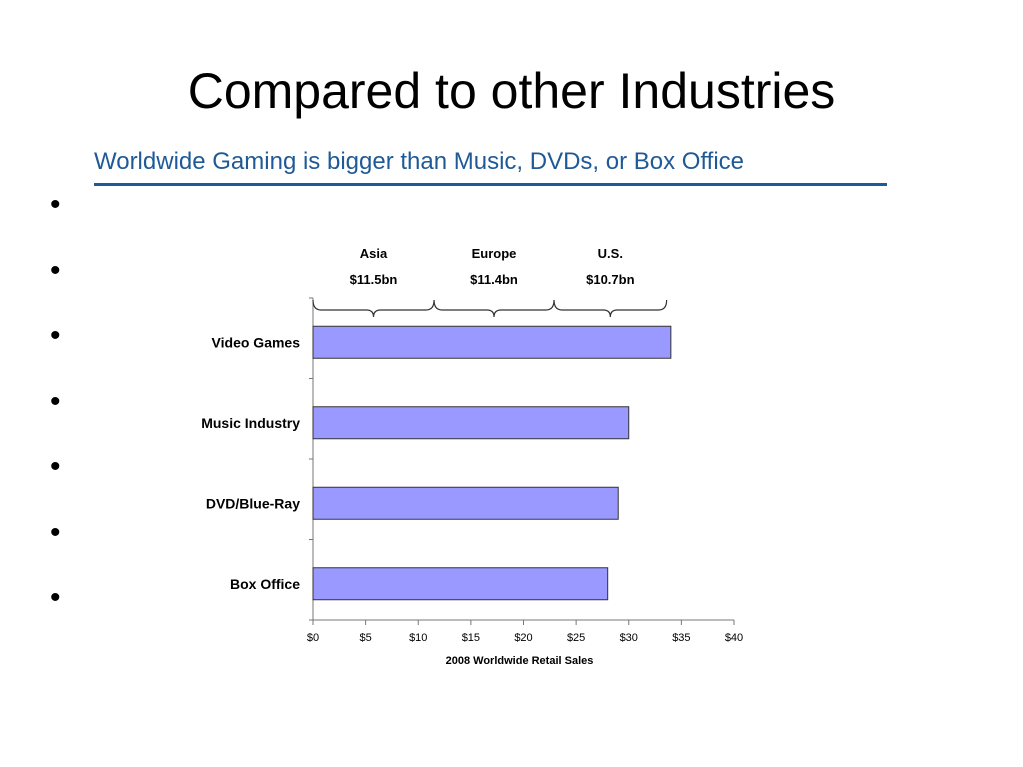 The width and height of the screenshot is (1023, 767). I want to click on x-tick-label: $15, so click(471, 638).